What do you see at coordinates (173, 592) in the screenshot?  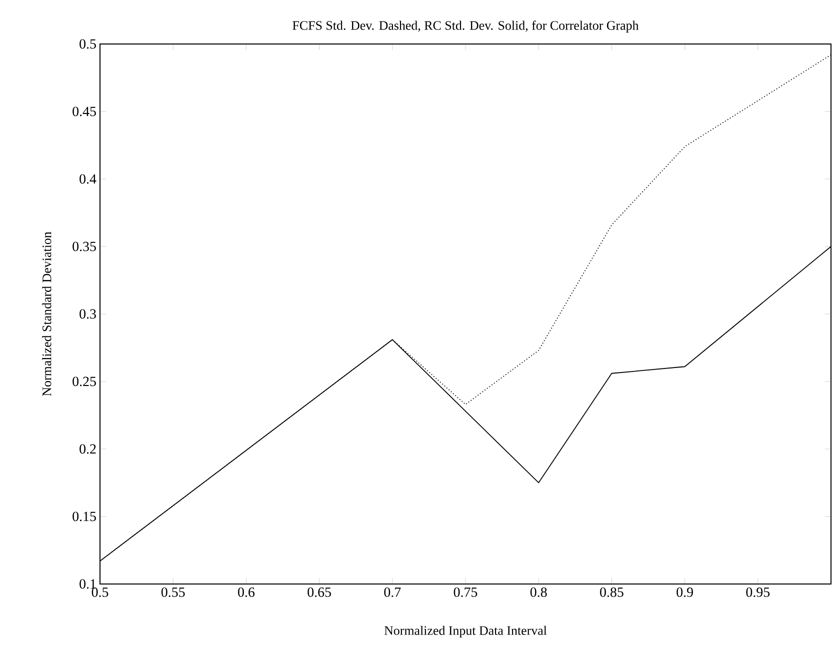 I see `x-tick-label: 0.55` at bounding box center [173, 592].